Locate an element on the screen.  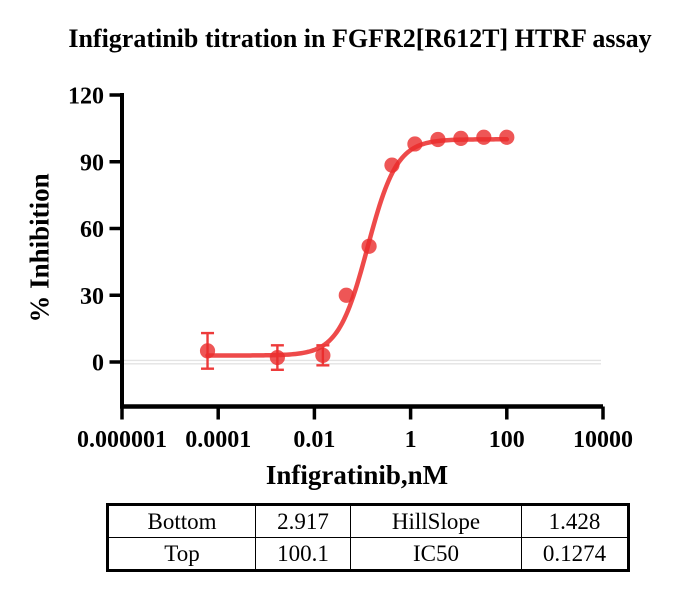
fit-param-name: Bottom is located at coordinates (181, 521).